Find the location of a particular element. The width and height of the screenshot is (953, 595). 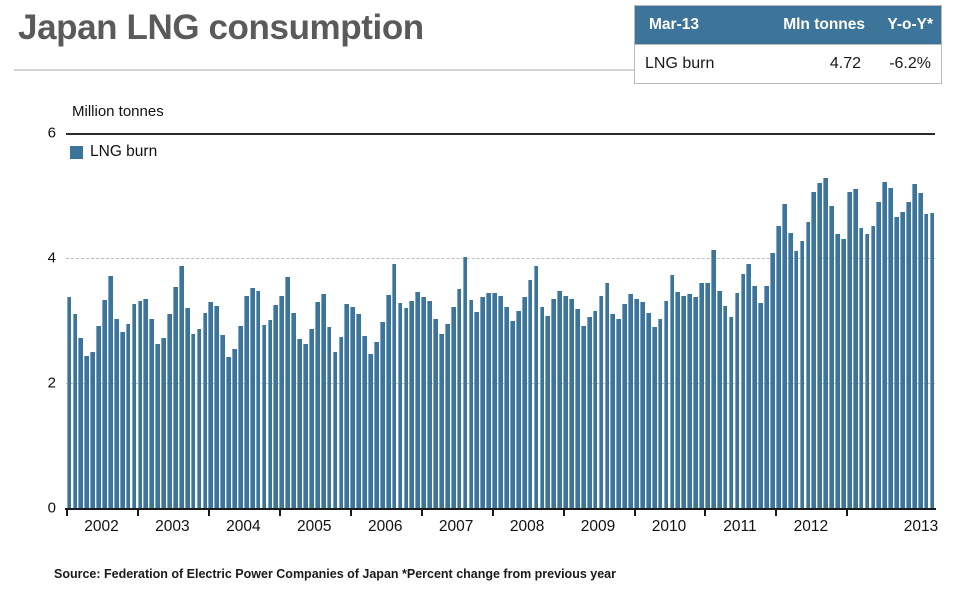

x-tickmark-2012 is located at coordinates (776, 512).